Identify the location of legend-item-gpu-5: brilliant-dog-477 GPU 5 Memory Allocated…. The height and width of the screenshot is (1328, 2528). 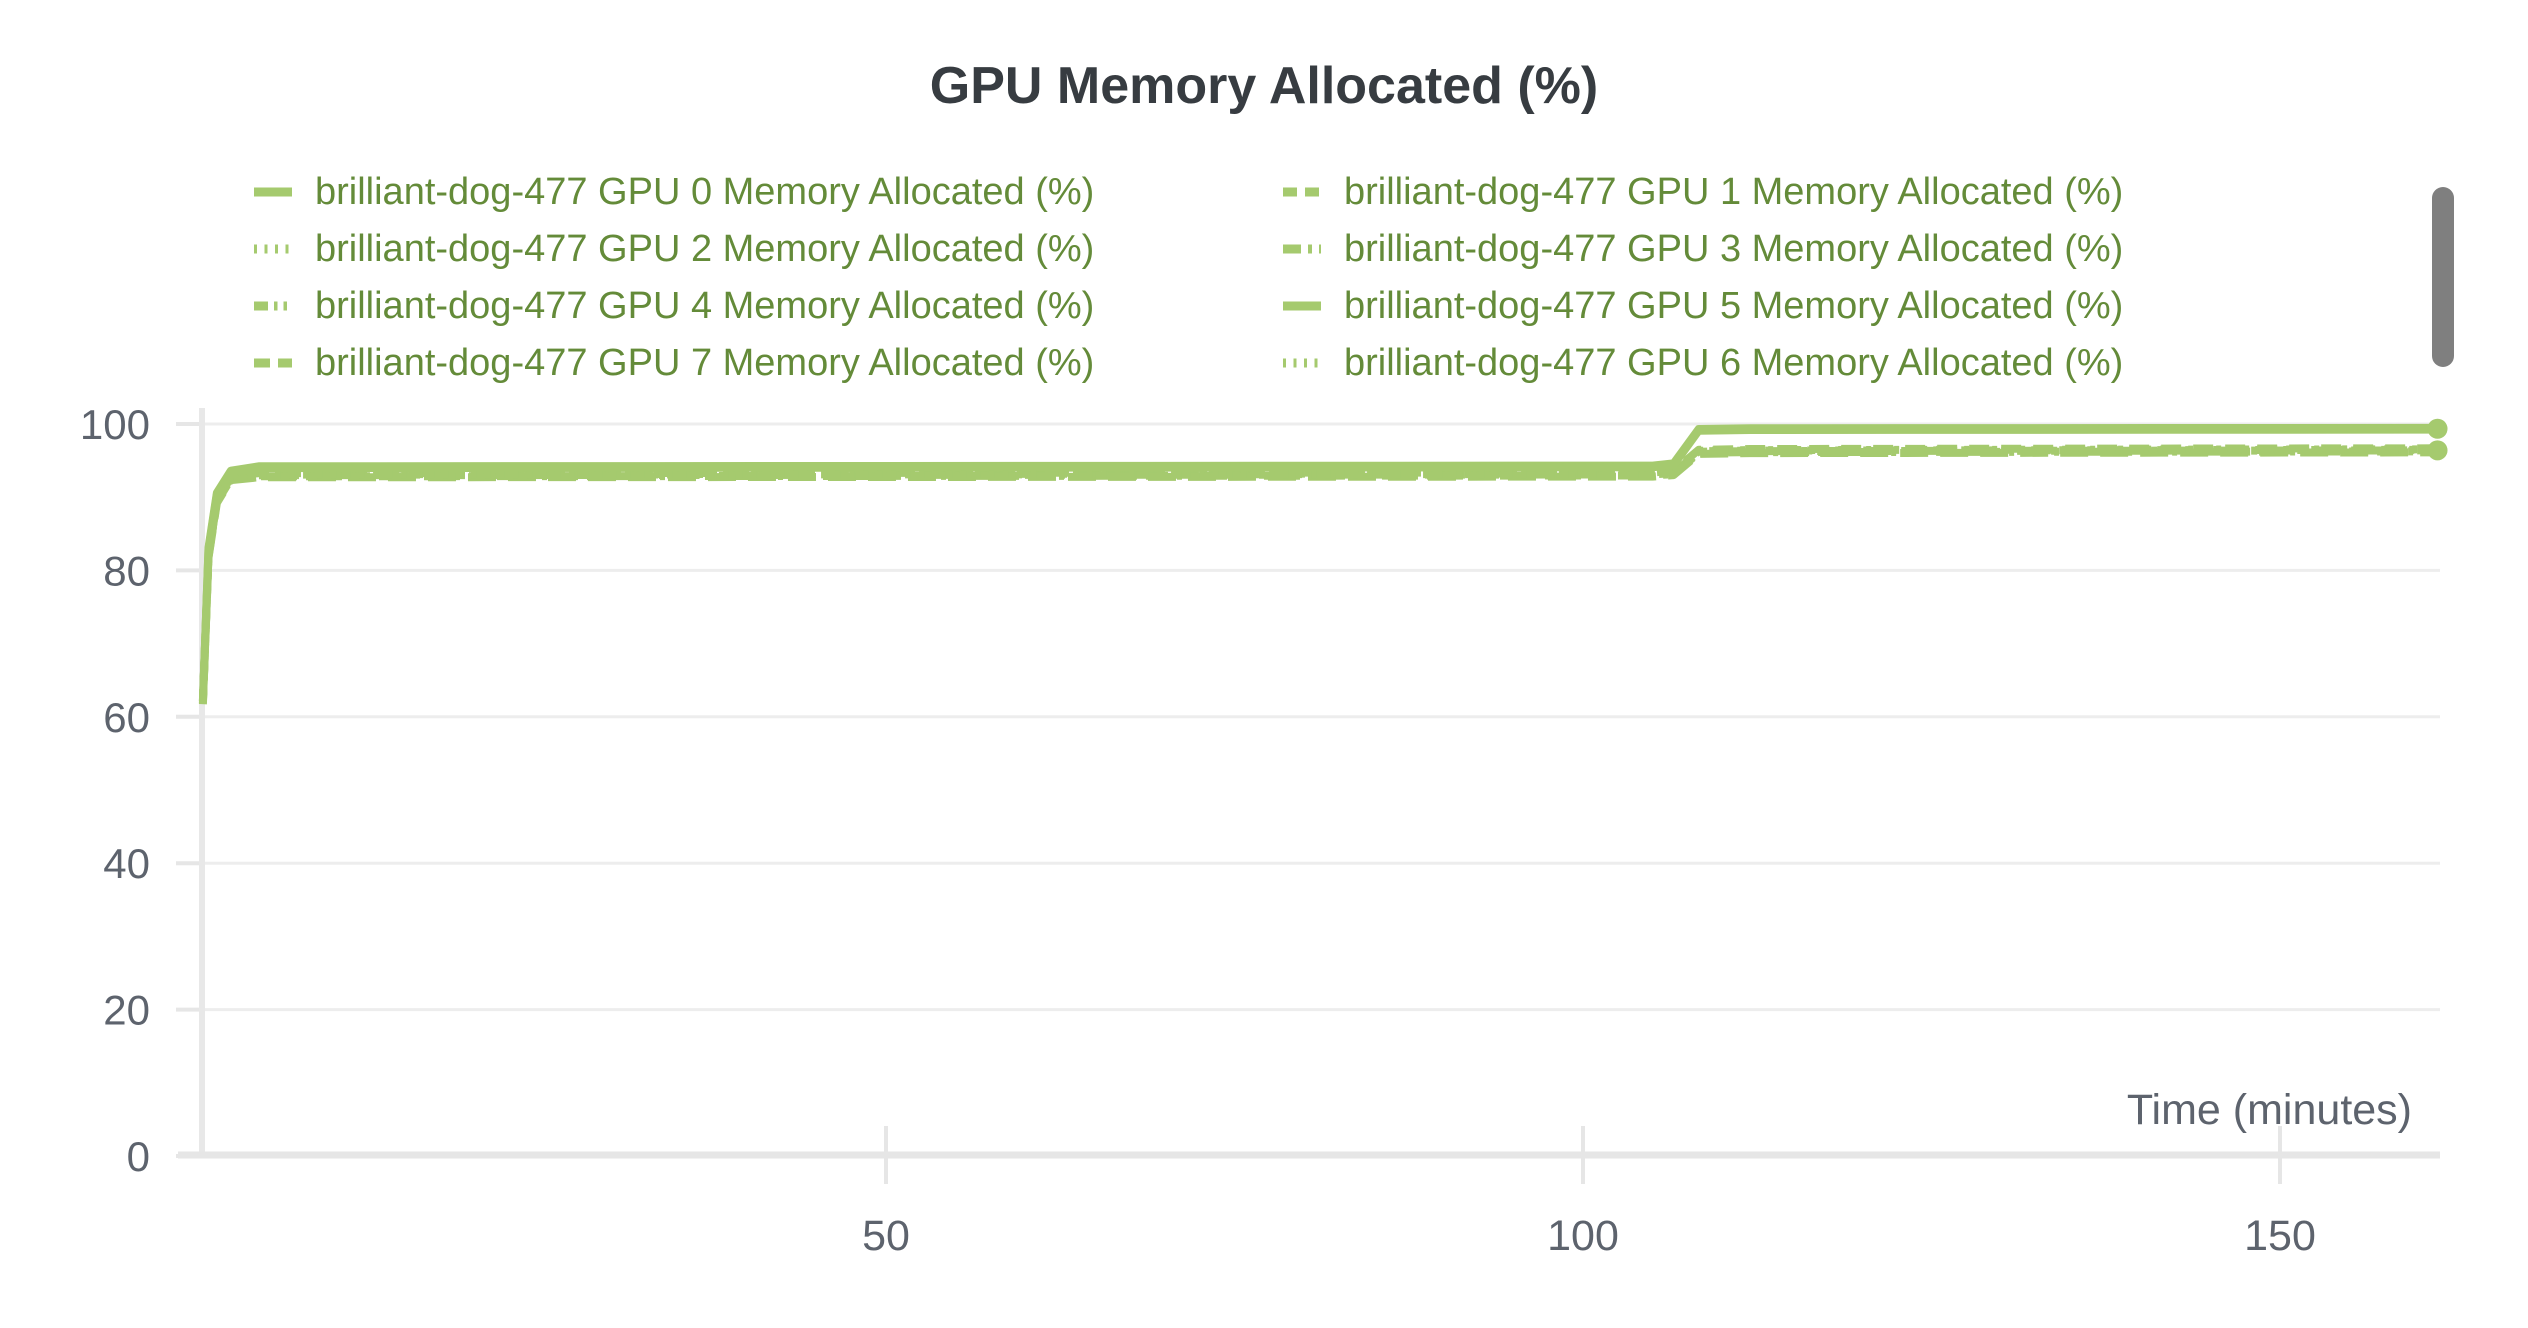
(1702, 306).